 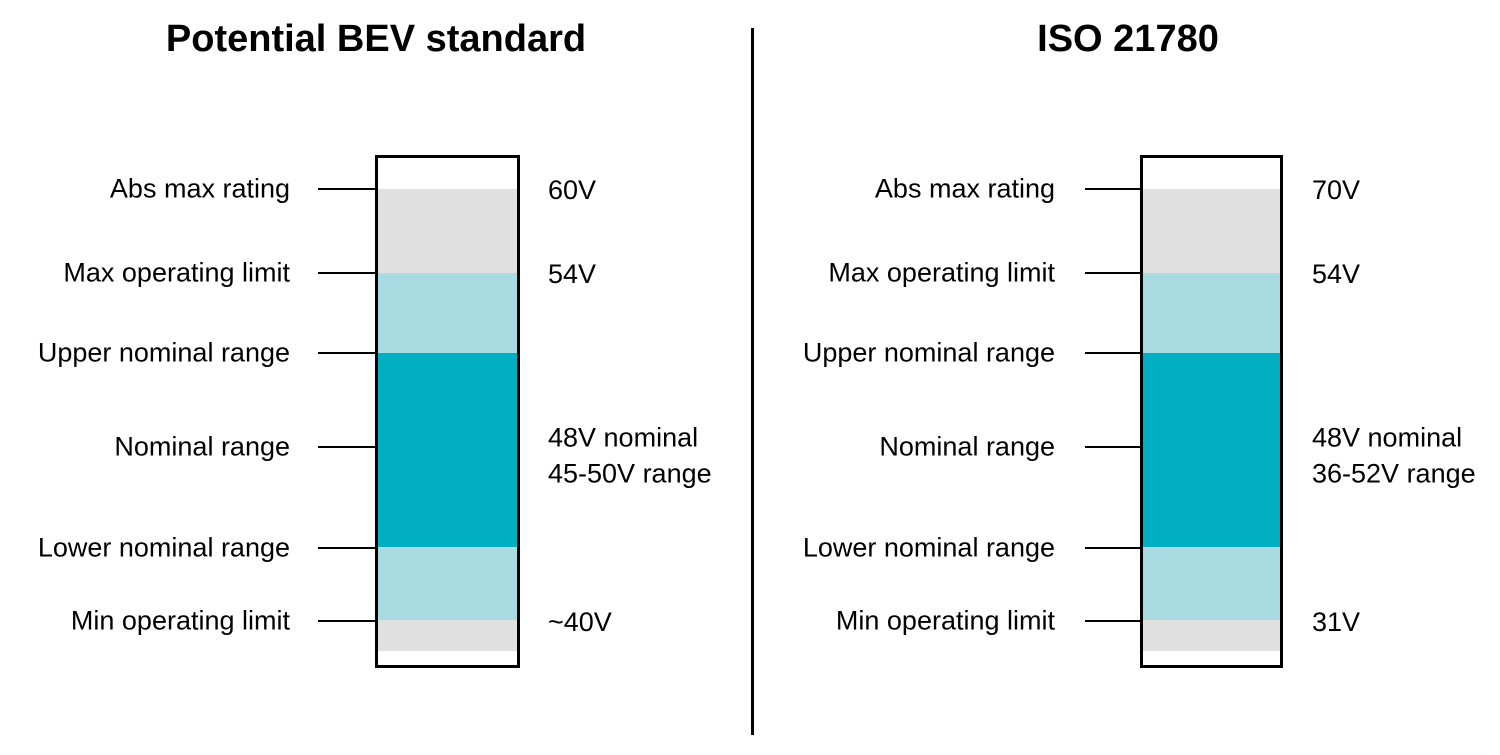 I want to click on value-abs-max: 60V, so click(x=572, y=189).